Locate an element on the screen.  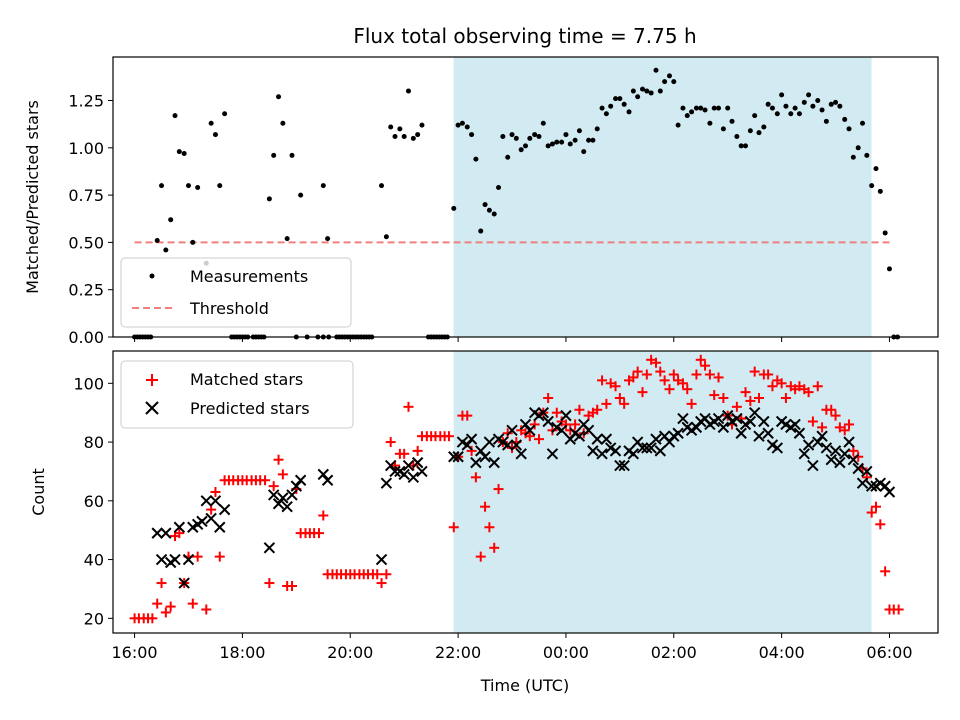
top-y-tick-label: 0.75 is located at coordinates (86, 195).